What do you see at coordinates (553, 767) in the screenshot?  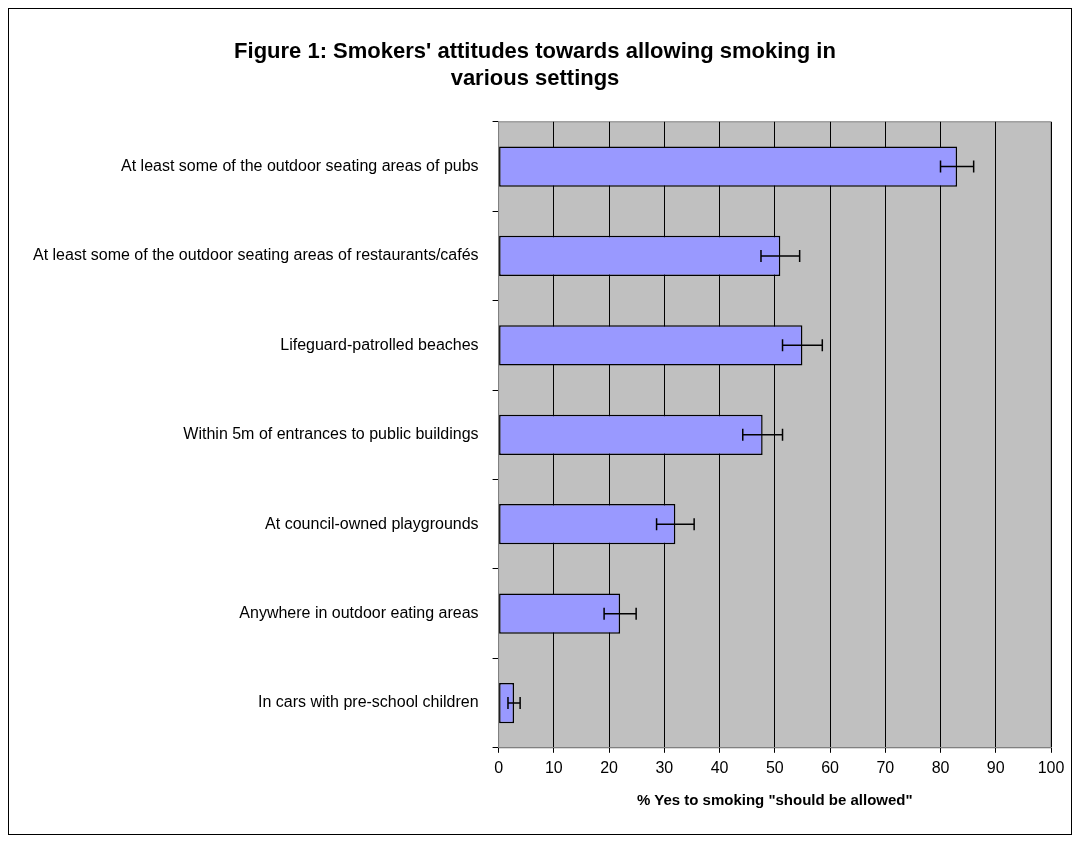 I see `x-tick-label: 10` at bounding box center [553, 767].